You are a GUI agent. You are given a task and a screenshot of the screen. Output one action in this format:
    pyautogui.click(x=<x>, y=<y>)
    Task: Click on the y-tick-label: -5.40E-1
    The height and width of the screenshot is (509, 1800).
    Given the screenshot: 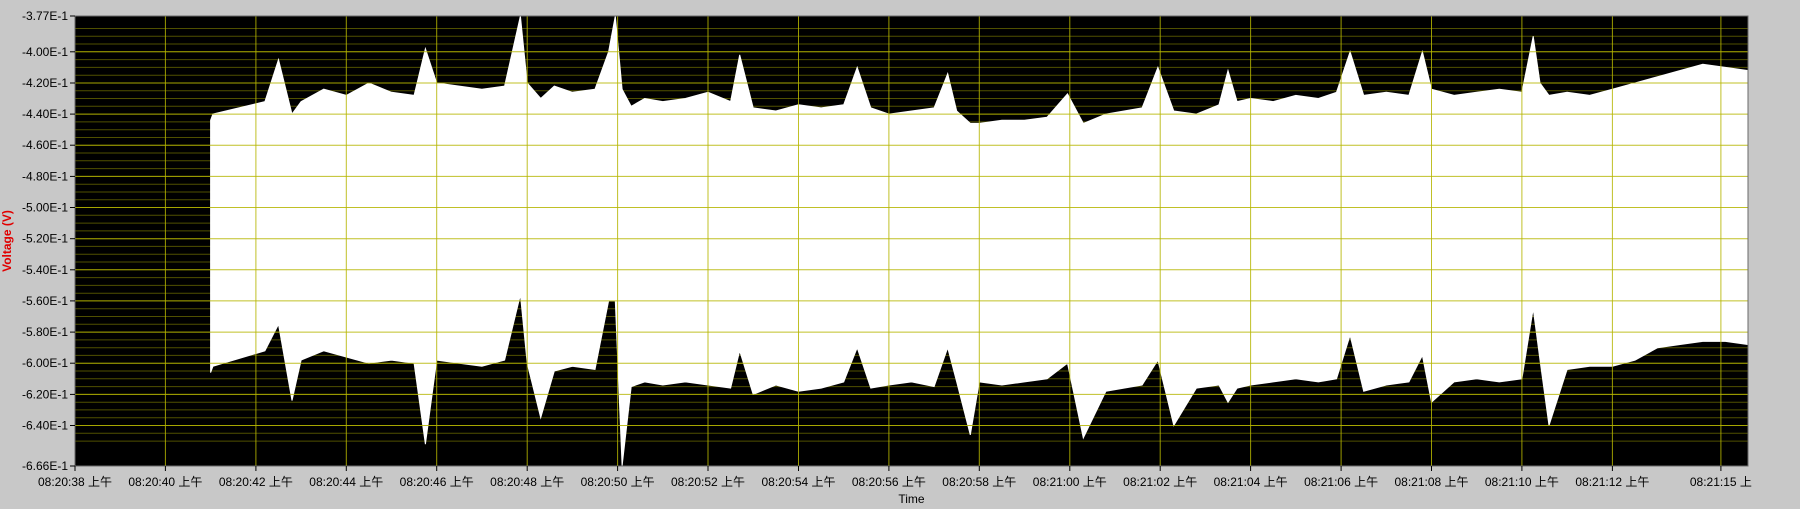 What is the action you would take?
    pyautogui.click(x=45, y=270)
    